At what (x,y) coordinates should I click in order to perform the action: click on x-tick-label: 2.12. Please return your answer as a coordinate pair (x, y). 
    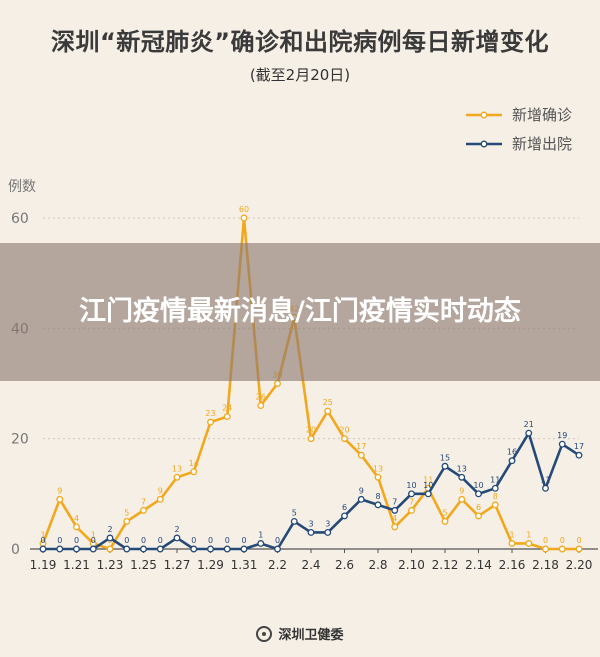
    Looking at the image, I should click on (445, 565).